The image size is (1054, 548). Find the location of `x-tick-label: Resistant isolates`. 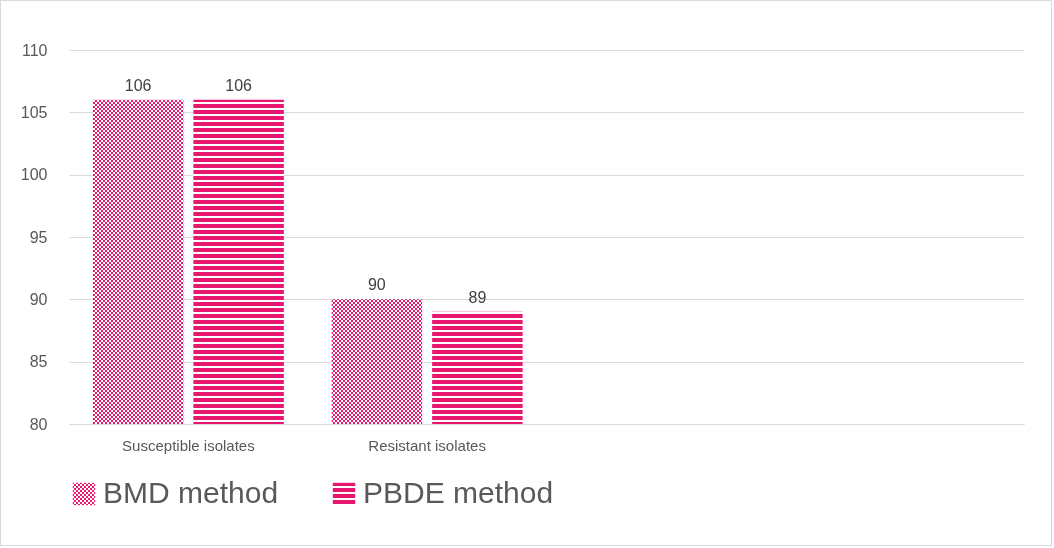

x-tick-label: Resistant isolates is located at coordinates (427, 445).